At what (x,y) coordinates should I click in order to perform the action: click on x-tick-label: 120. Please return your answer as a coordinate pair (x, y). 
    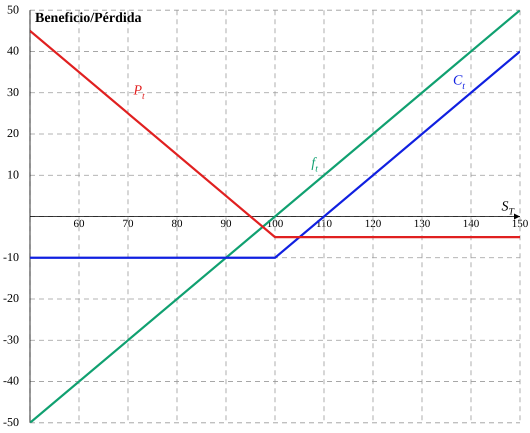
    Looking at the image, I should click on (373, 224).